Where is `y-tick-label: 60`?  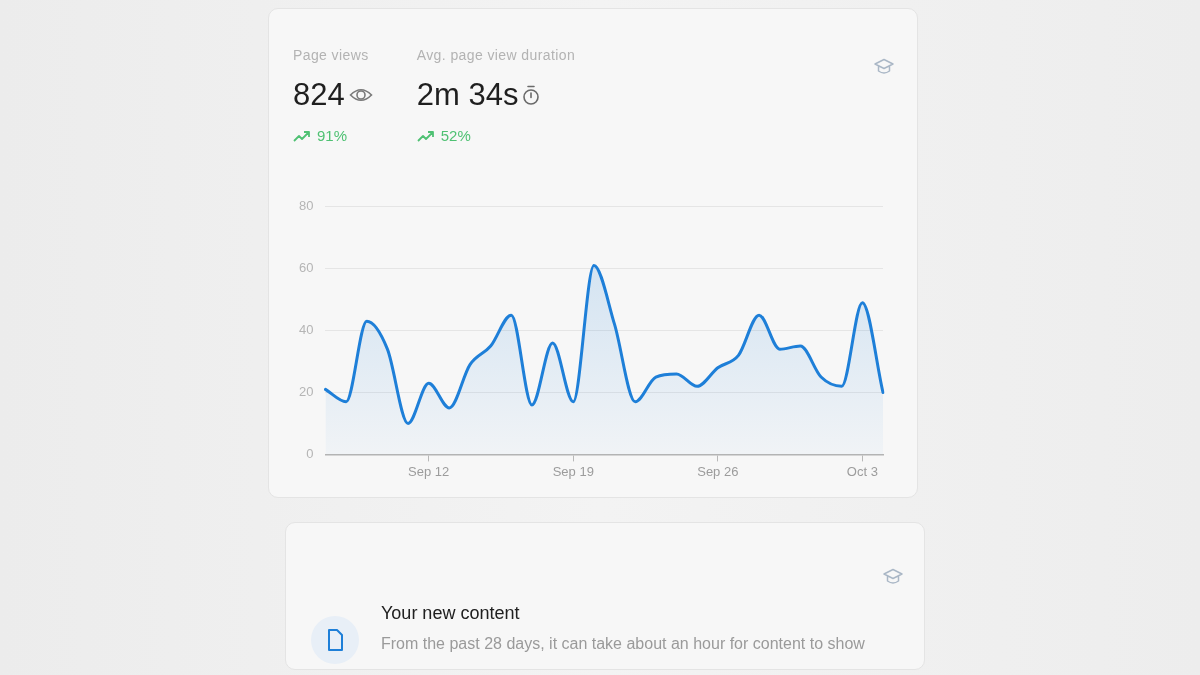
y-tick-label: 60 is located at coordinates (306, 268).